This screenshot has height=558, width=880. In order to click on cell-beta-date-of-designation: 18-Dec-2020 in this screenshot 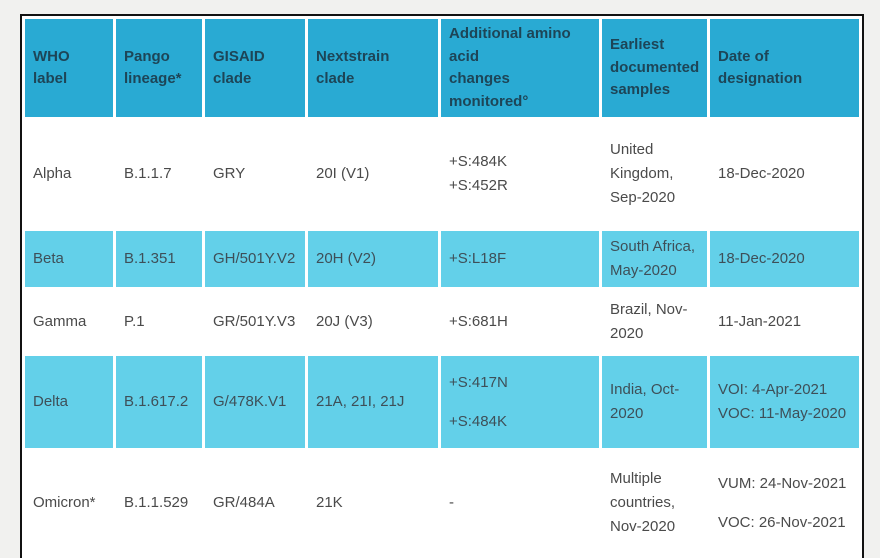, I will do `click(784, 259)`.